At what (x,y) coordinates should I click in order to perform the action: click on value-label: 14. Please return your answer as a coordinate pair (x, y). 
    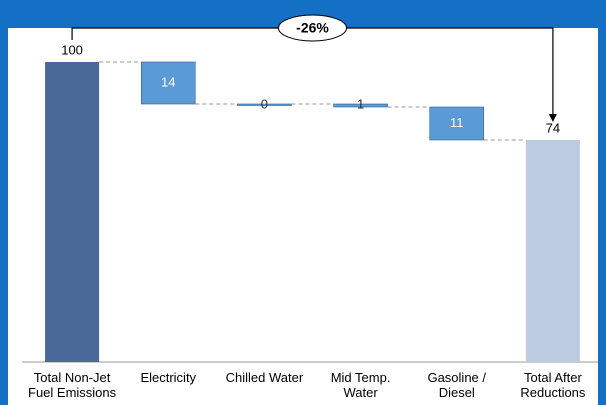
    Looking at the image, I should click on (168, 81).